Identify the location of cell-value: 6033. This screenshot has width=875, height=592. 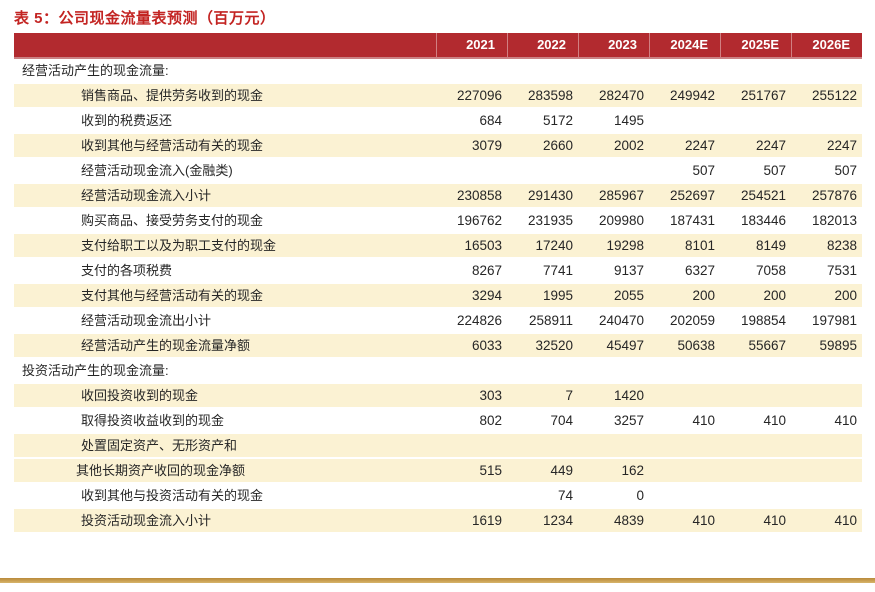
(486, 345).